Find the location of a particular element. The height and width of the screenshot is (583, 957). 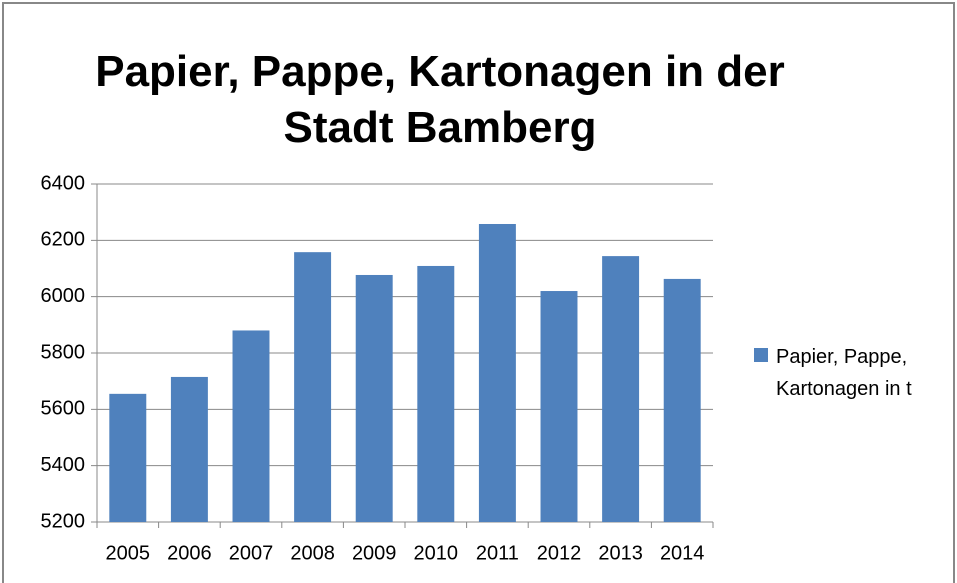

y-tick-label: 5800 is located at coordinates (63, 352).